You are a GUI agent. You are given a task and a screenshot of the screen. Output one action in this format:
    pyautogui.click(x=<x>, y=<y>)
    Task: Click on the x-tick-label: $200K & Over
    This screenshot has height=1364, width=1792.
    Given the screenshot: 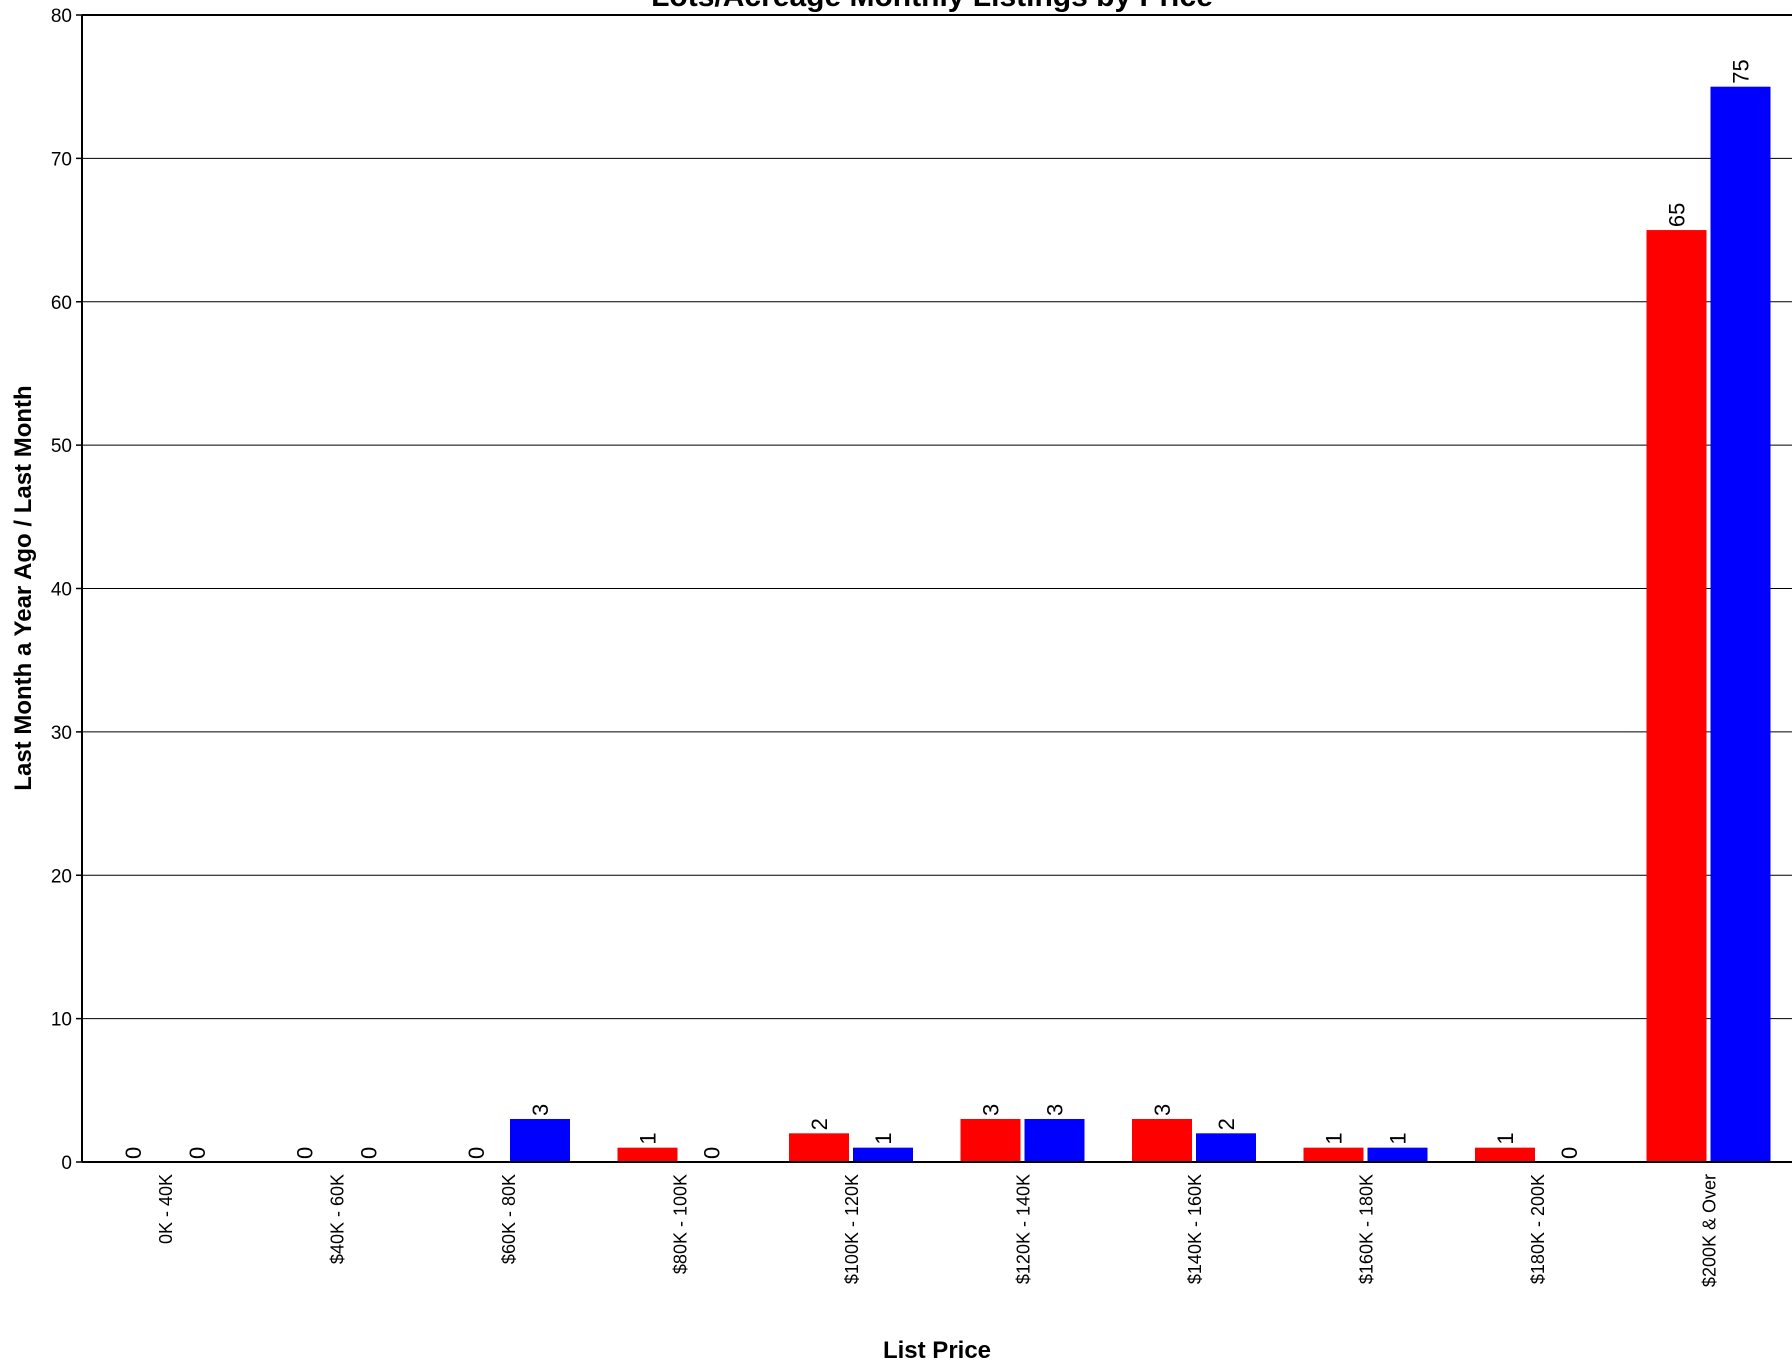 What is the action you would take?
    pyautogui.click(x=1710, y=1230)
    